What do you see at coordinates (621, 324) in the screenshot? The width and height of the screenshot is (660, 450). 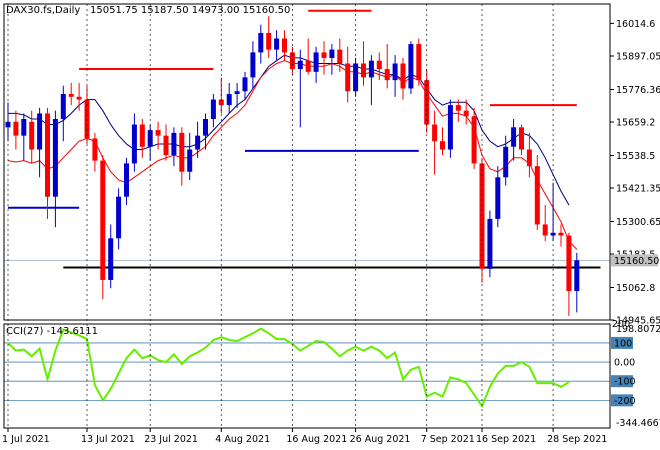 I see `cci-scale-tag: 200` at bounding box center [621, 324].